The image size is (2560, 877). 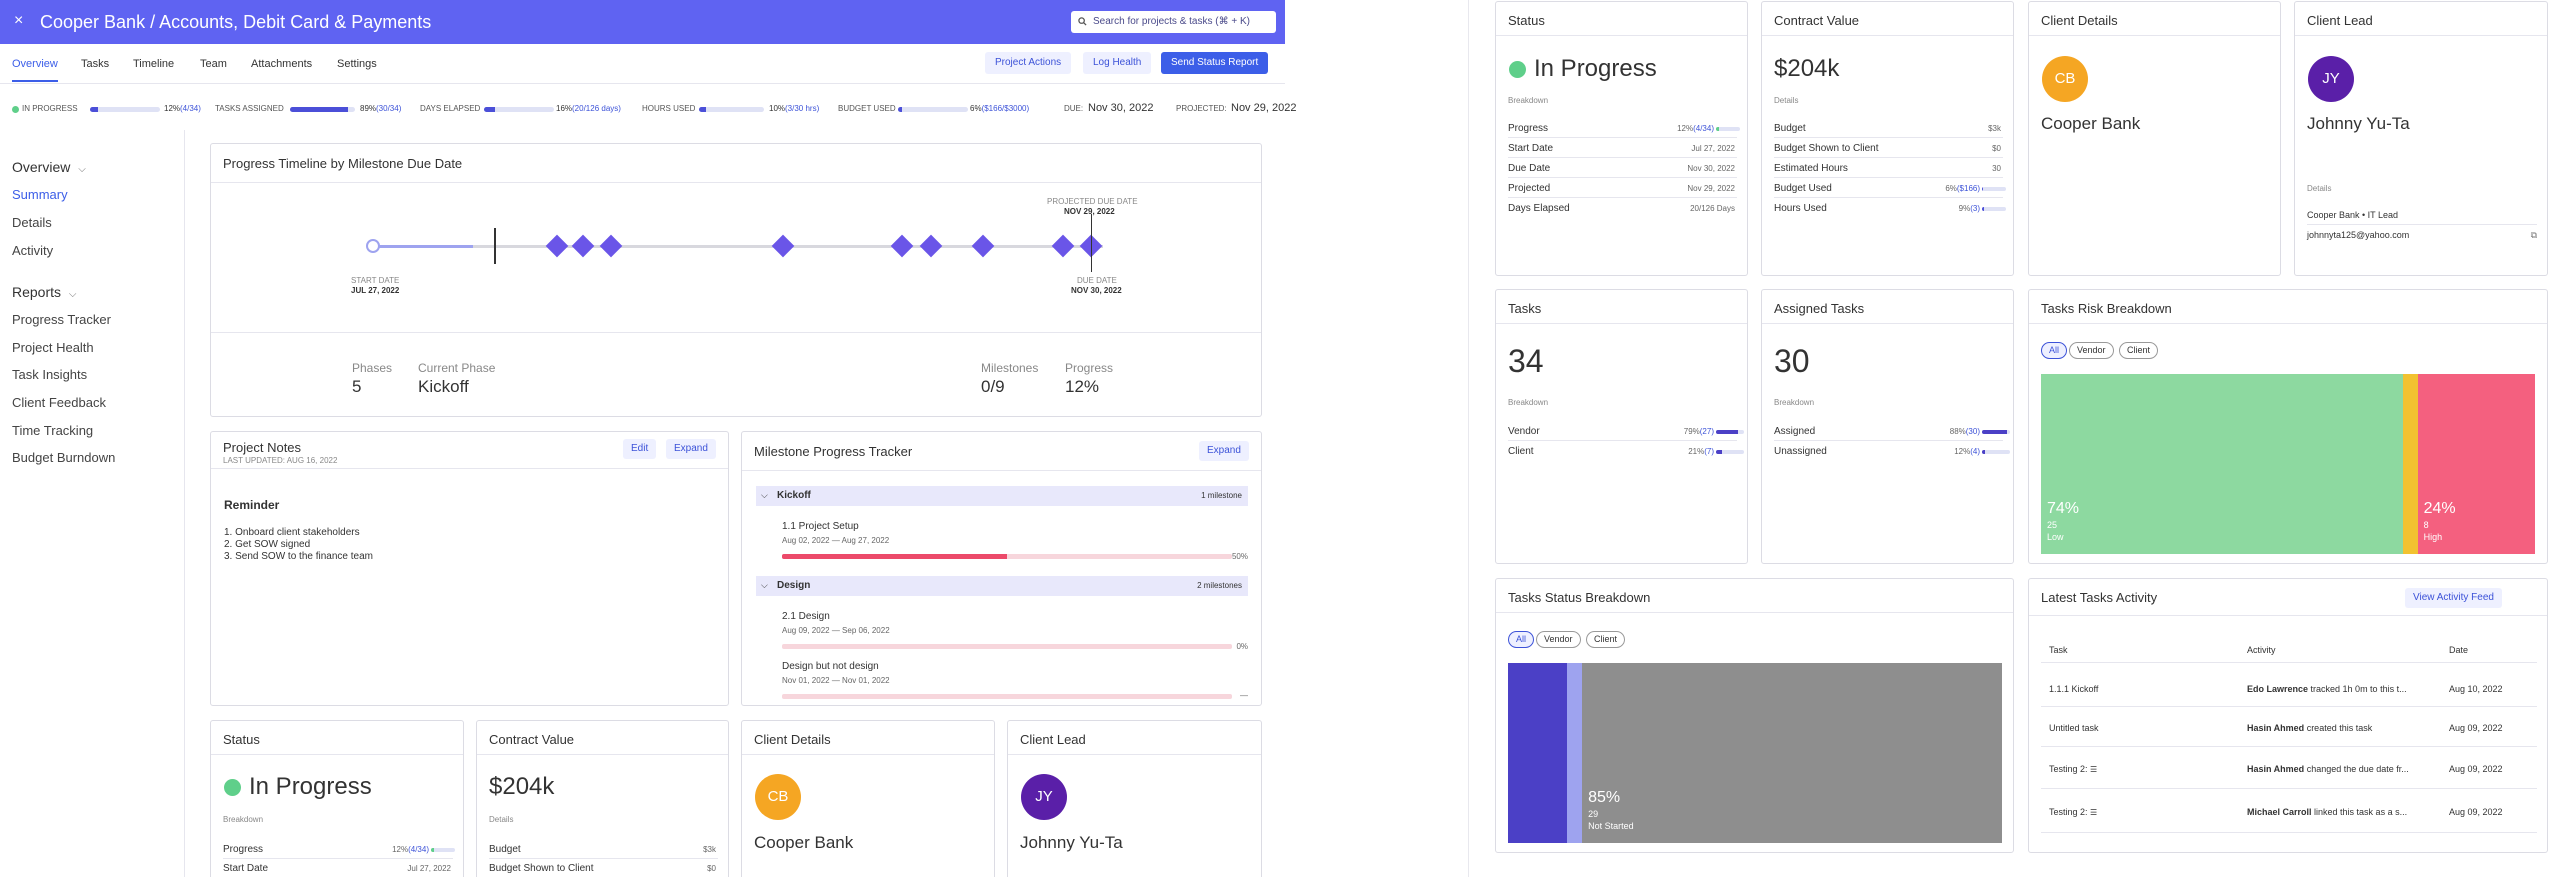 What do you see at coordinates (423, 246) in the screenshot?
I see `timeline-elapsed` at bounding box center [423, 246].